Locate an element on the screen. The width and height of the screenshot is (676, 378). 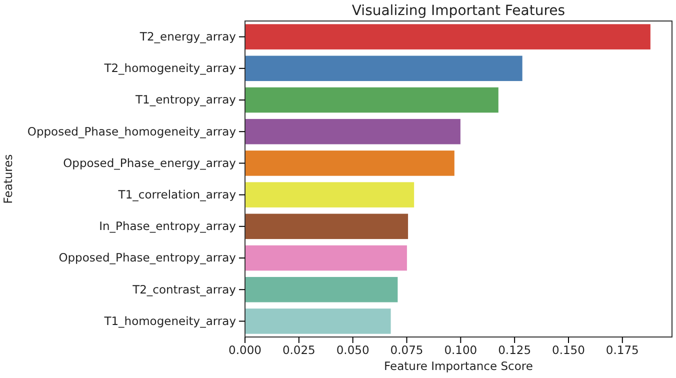
y-tick-label: T1_entropy_array is located at coordinates (185, 99).